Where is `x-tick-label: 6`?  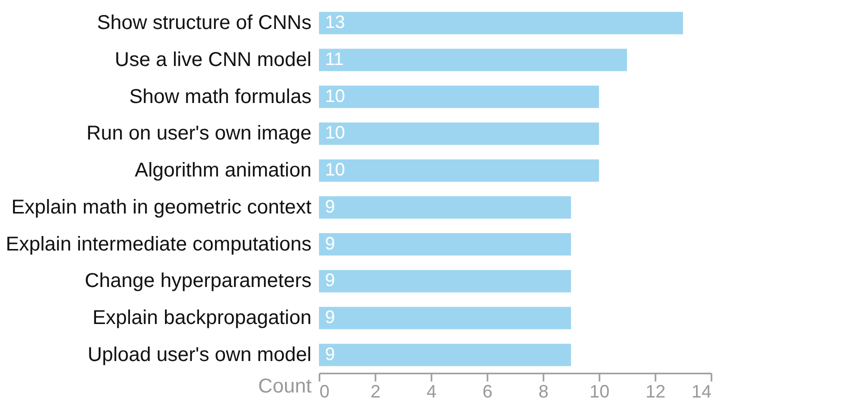
x-tick-label: 6 is located at coordinates (487, 392).